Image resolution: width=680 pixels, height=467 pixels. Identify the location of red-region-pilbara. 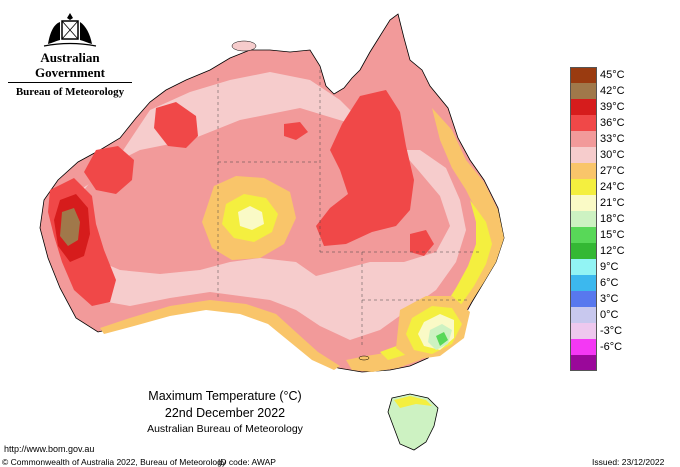
(109, 170).